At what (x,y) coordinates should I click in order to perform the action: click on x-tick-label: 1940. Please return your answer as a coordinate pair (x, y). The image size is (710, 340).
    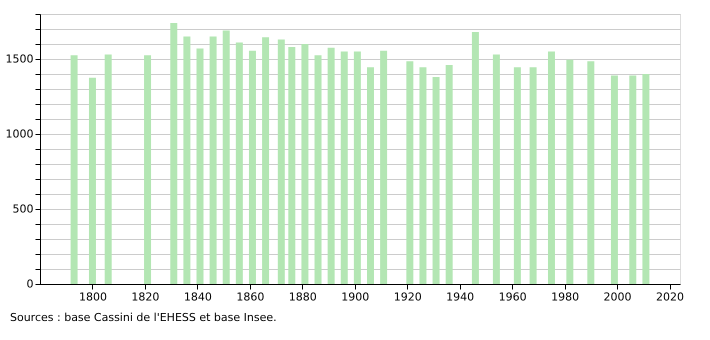
    Looking at the image, I should click on (460, 297).